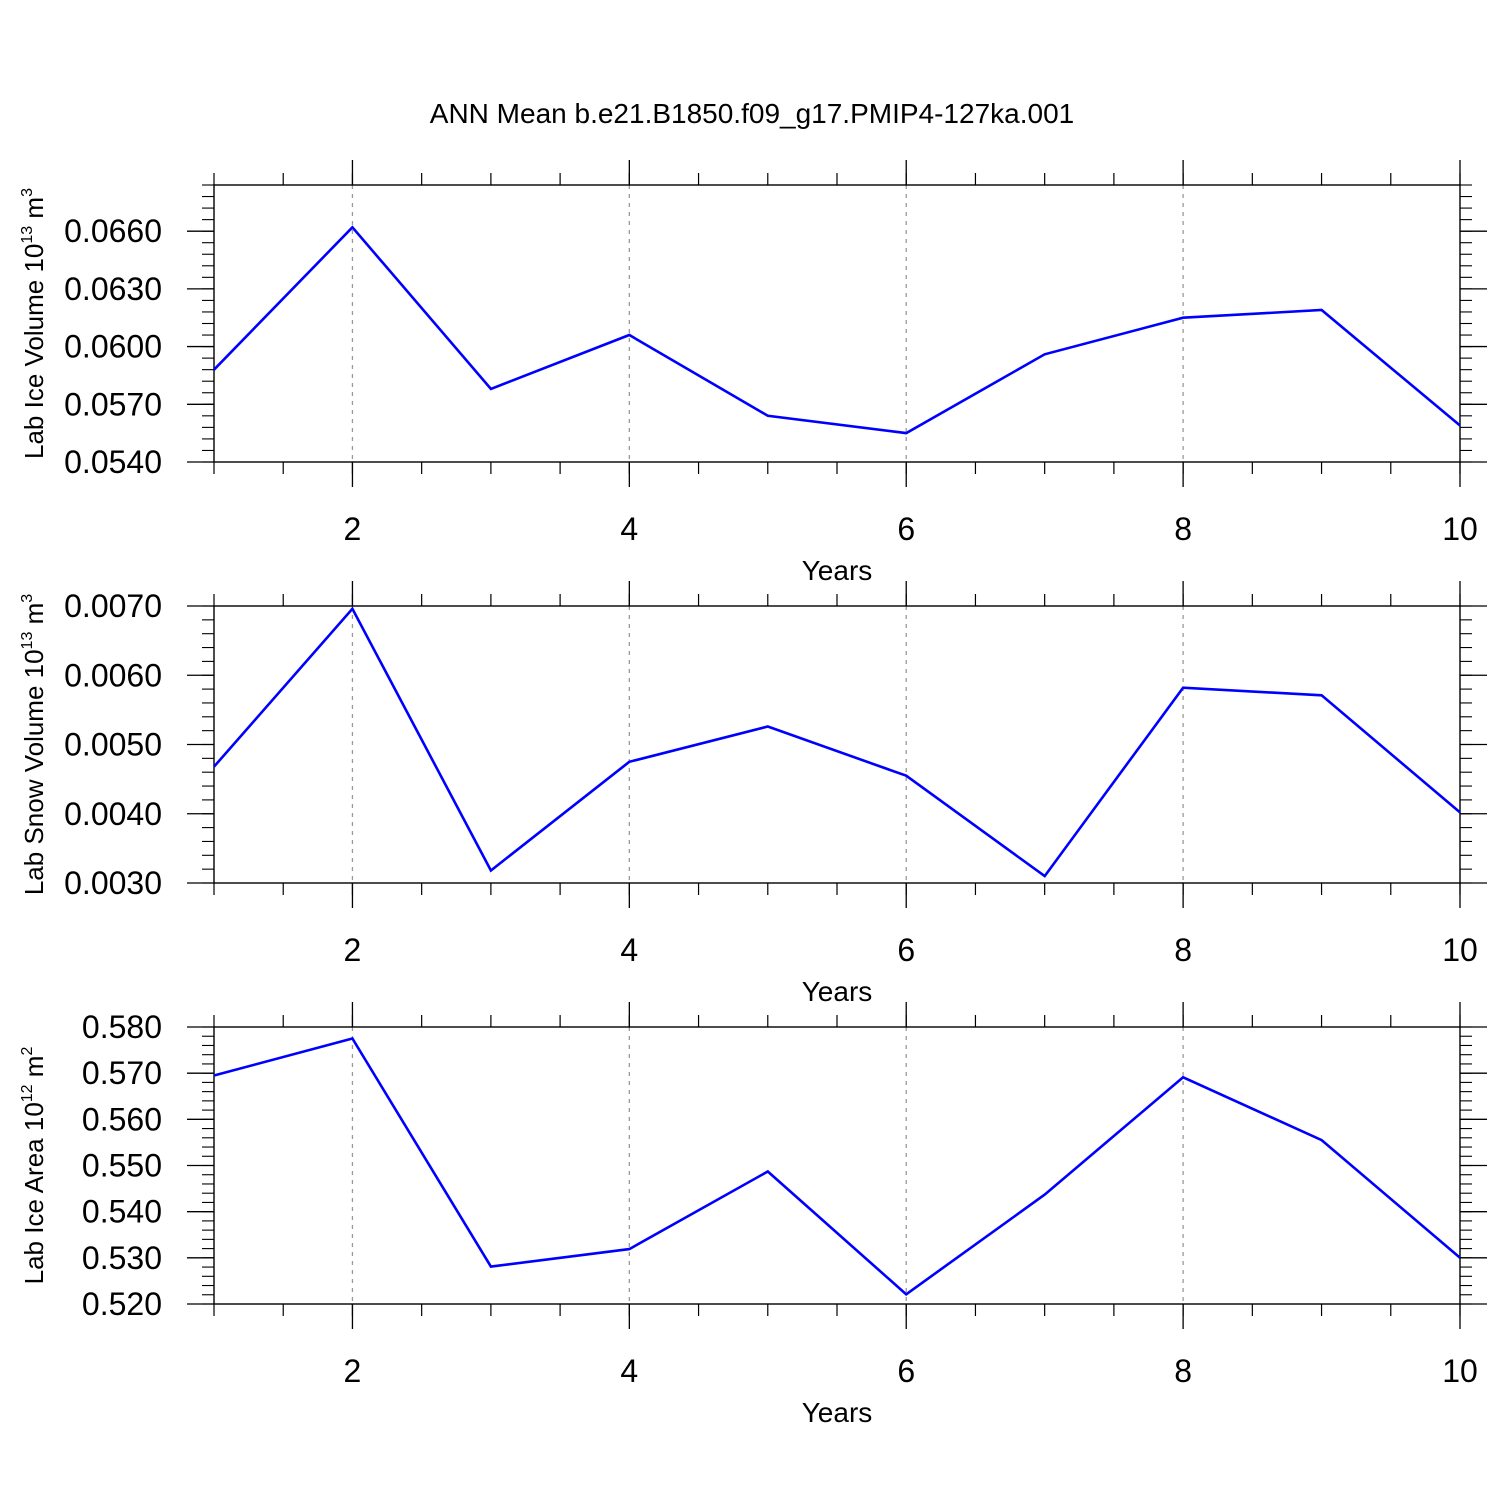 The image size is (1500, 1500). What do you see at coordinates (122, 1073) in the screenshot?
I see `y-tick-label: 0.570` at bounding box center [122, 1073].